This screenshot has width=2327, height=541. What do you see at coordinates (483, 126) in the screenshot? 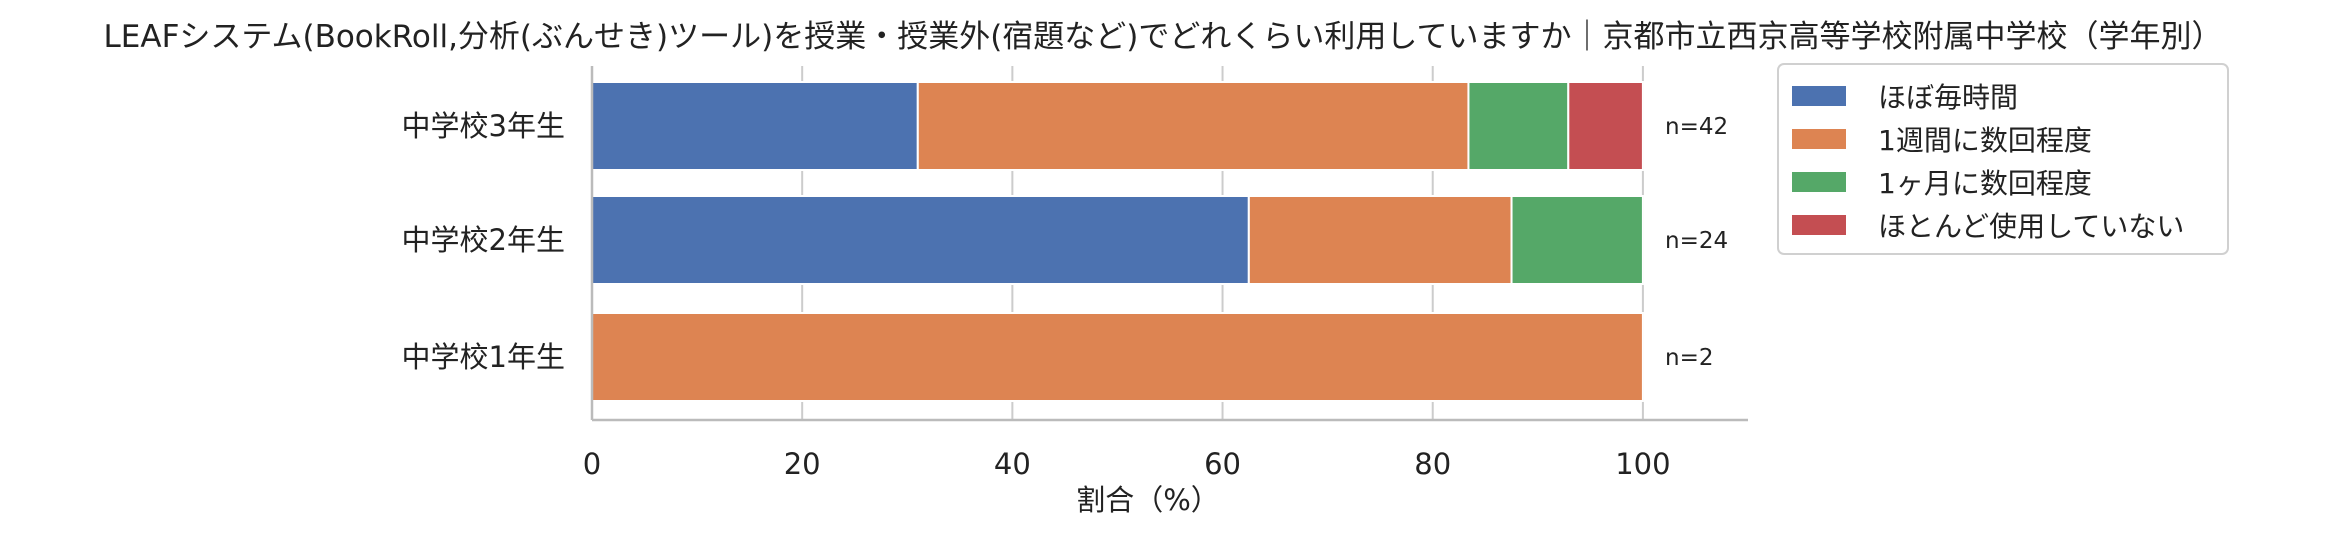
I see `y-category-label-0: 中学校3年生` at bounding box center [483, 126].